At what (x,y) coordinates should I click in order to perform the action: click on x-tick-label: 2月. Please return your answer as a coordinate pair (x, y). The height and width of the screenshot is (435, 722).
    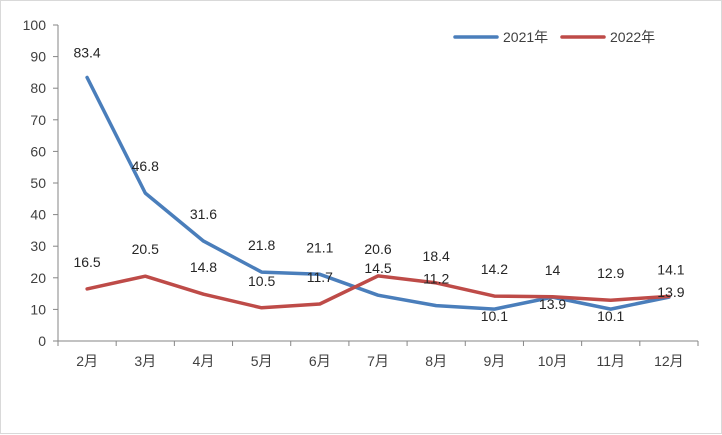
    Looking at the image, I should click on (87, 361).